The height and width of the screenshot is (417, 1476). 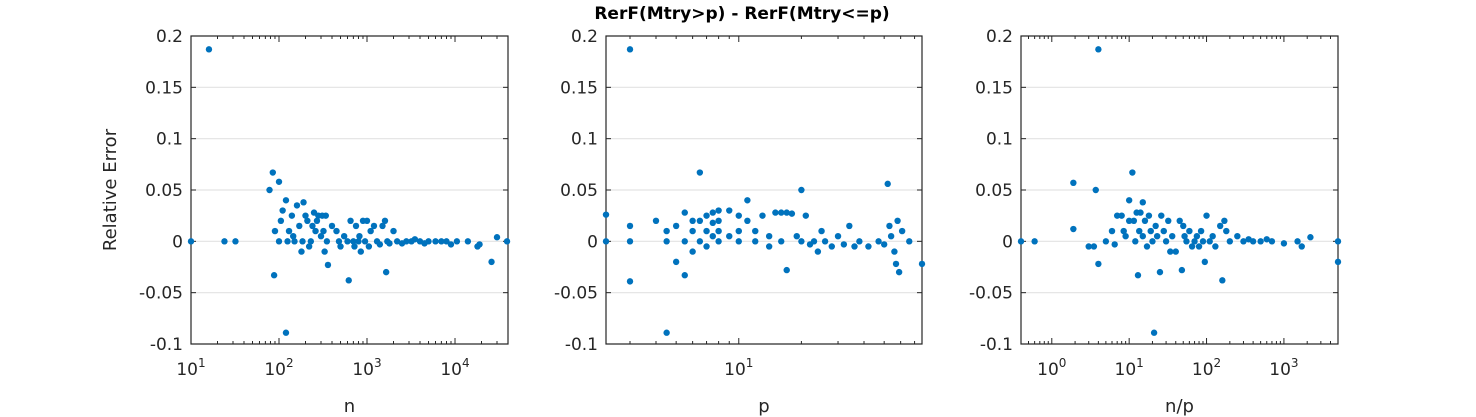 I want to click on y-tick-label: 0.2, so click(x=169, y=37).